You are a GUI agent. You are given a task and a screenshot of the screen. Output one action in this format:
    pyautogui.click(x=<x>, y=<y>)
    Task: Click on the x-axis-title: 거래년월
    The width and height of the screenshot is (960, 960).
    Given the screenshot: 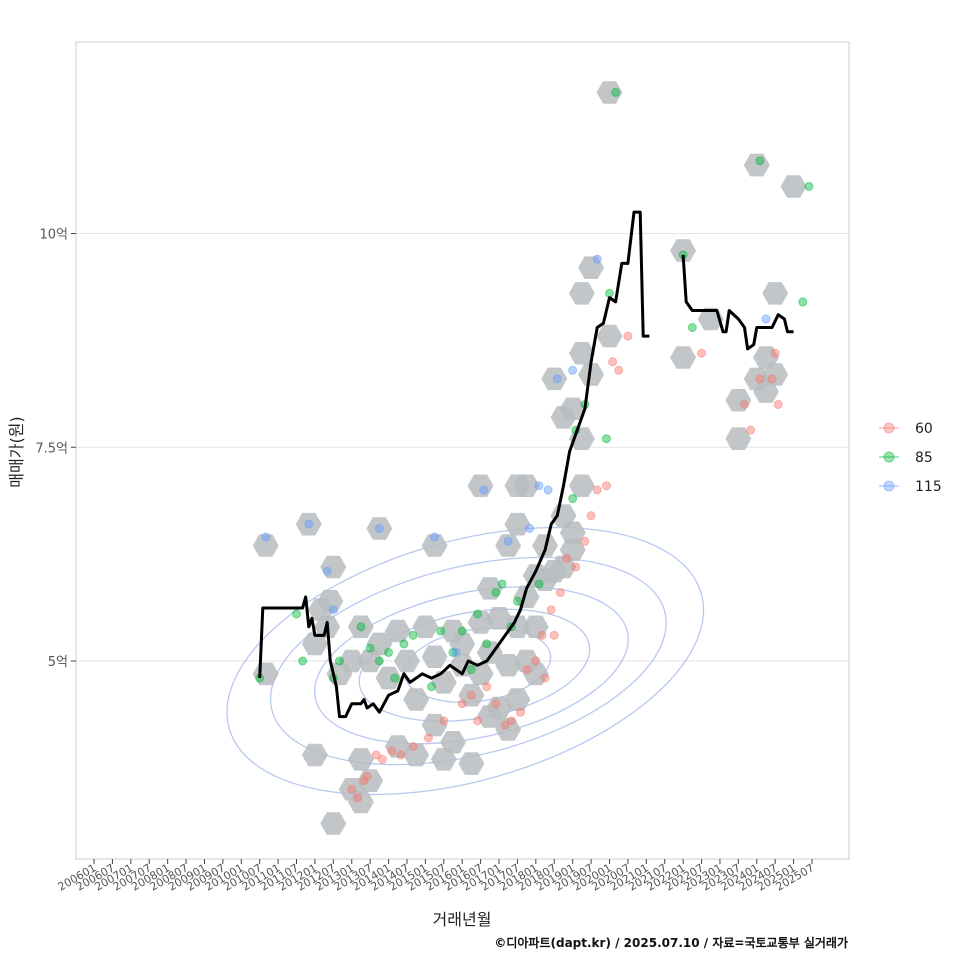 What is the action you would take?
    pyautogui.click(x=462, y=919)
    